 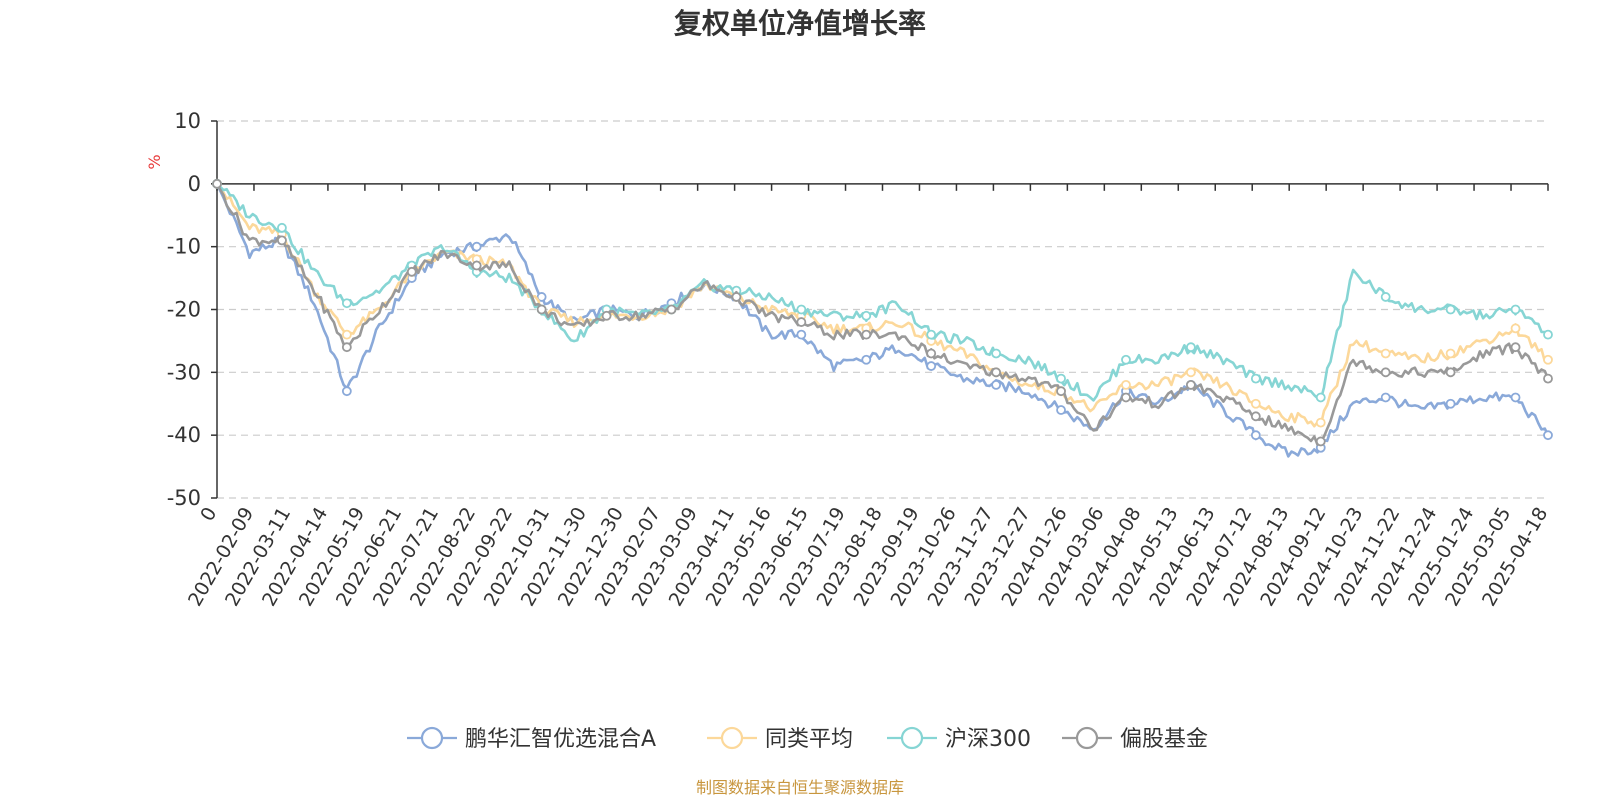 I want to click on y-axis-unit: %, so click(x=154, y=161).